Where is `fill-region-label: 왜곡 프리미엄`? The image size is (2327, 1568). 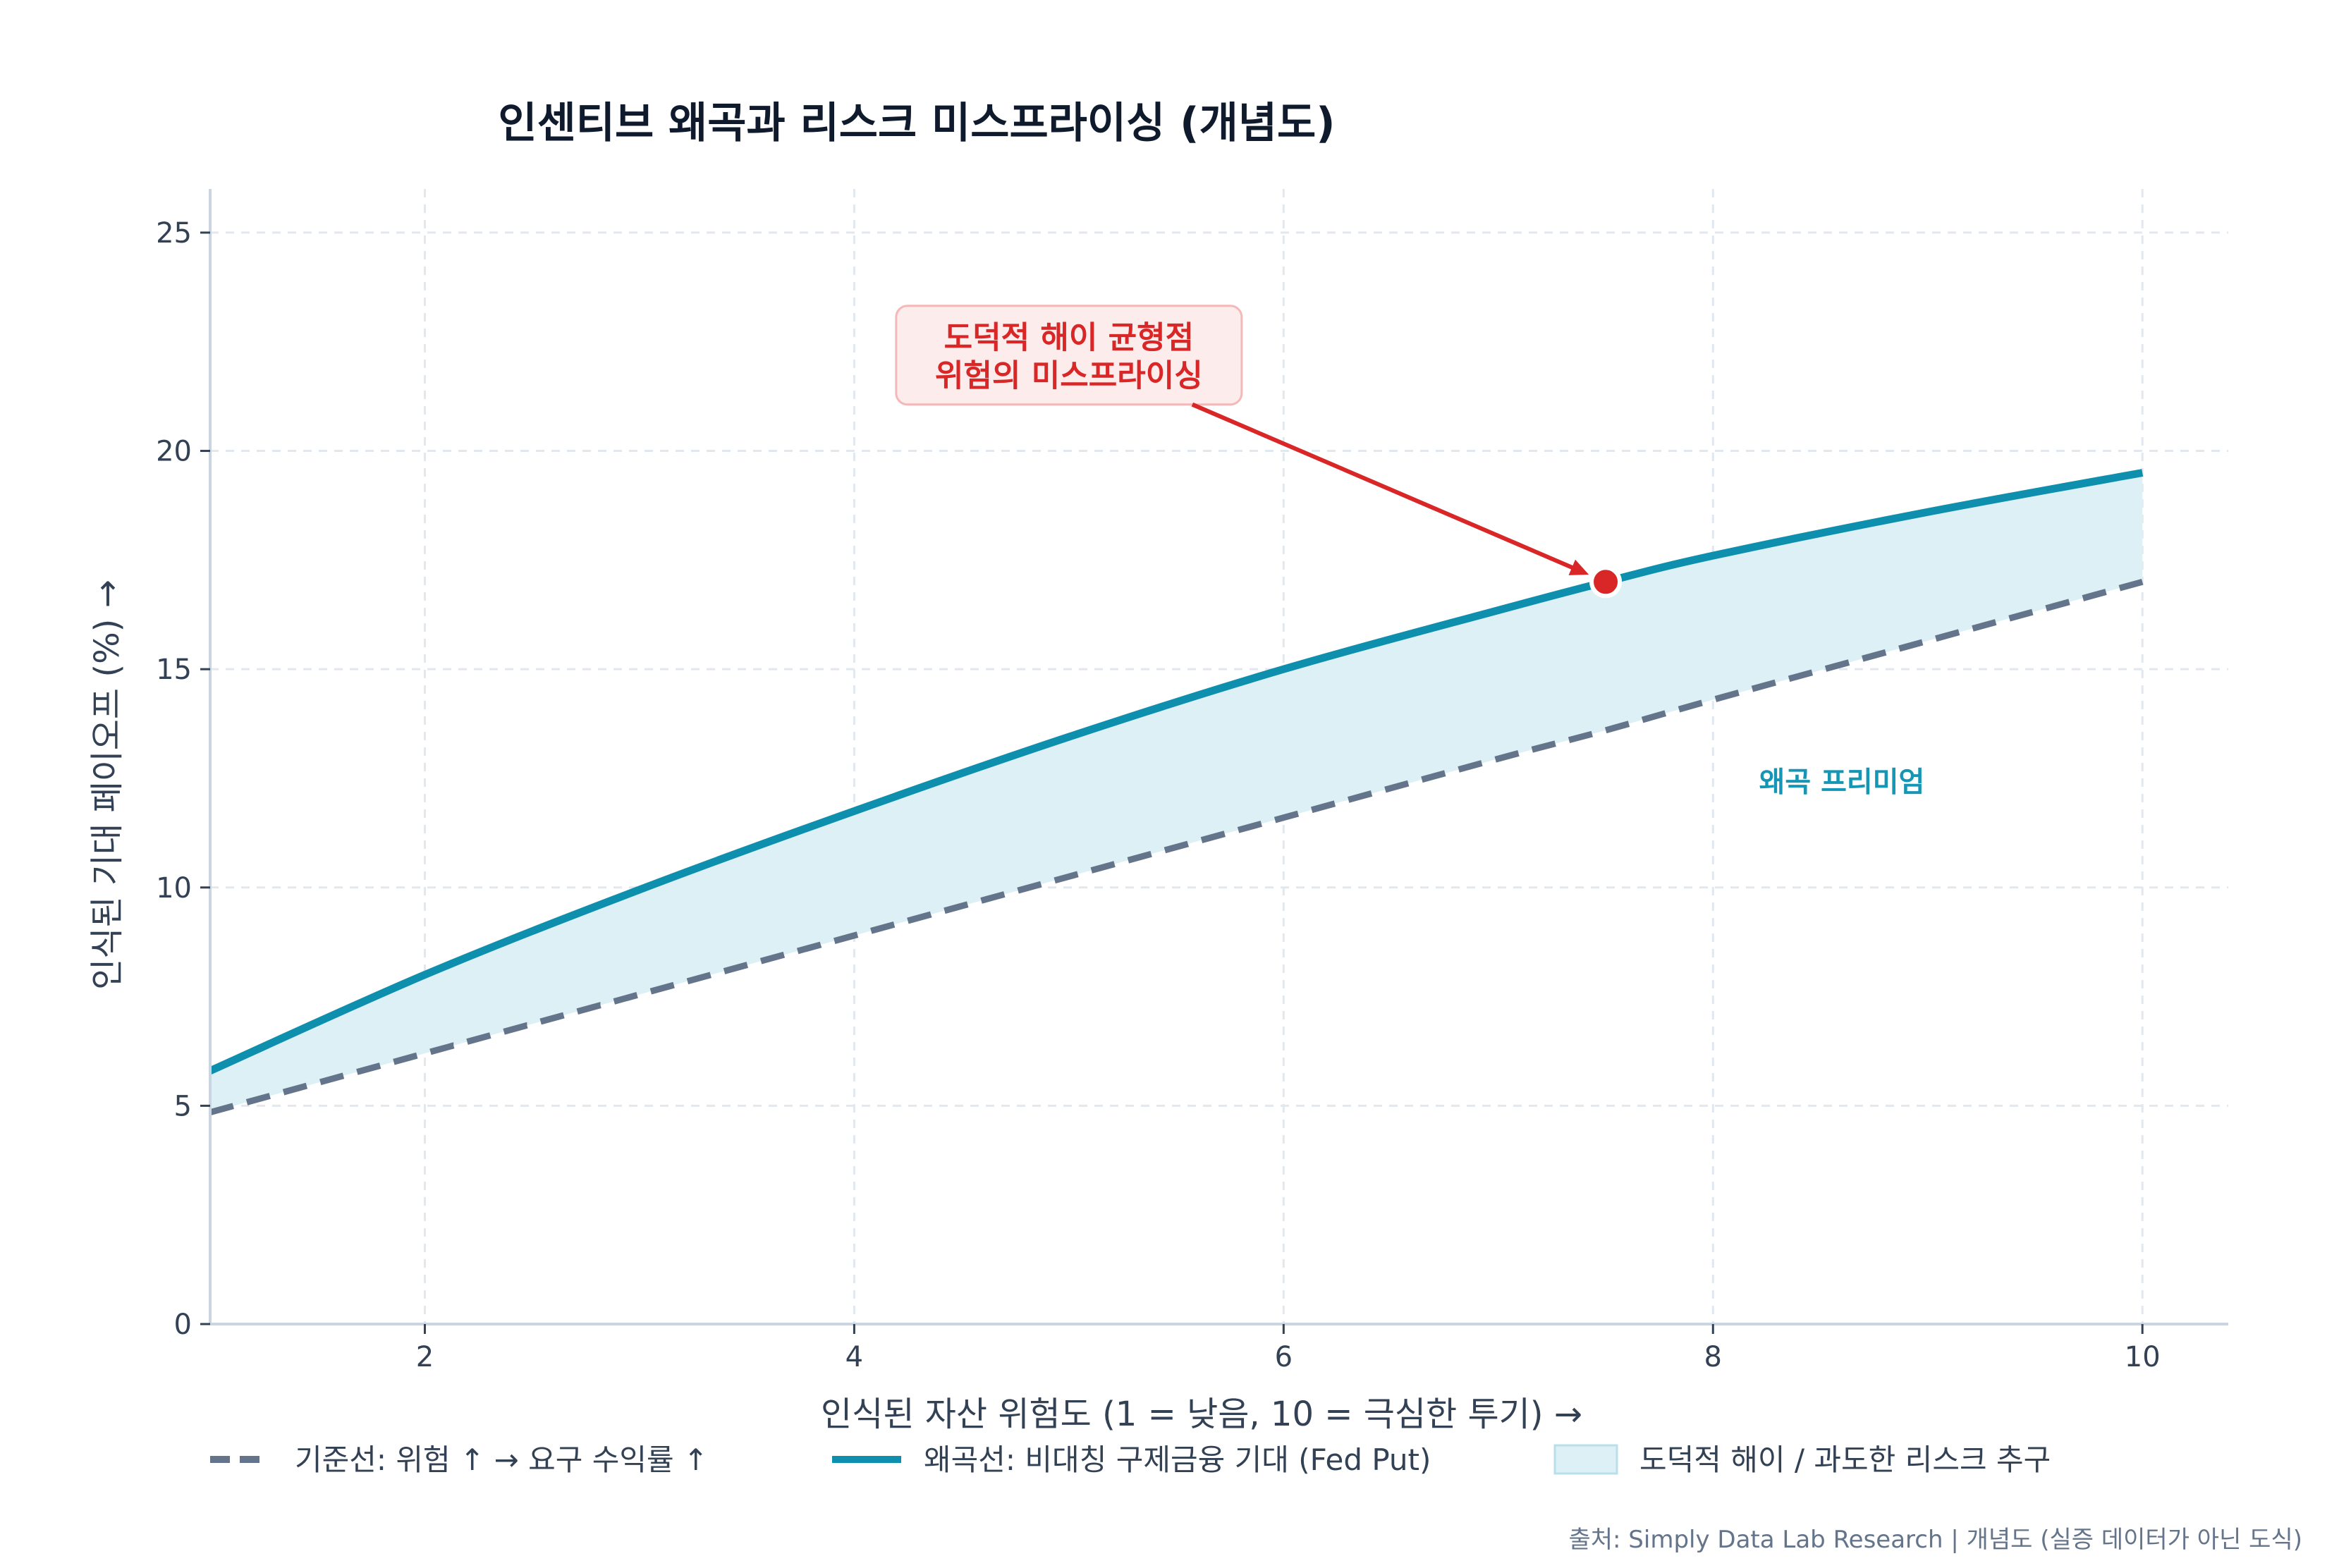
fill-region-label: 왜곡 프리미엄 is located at coordinates (1842, 782).